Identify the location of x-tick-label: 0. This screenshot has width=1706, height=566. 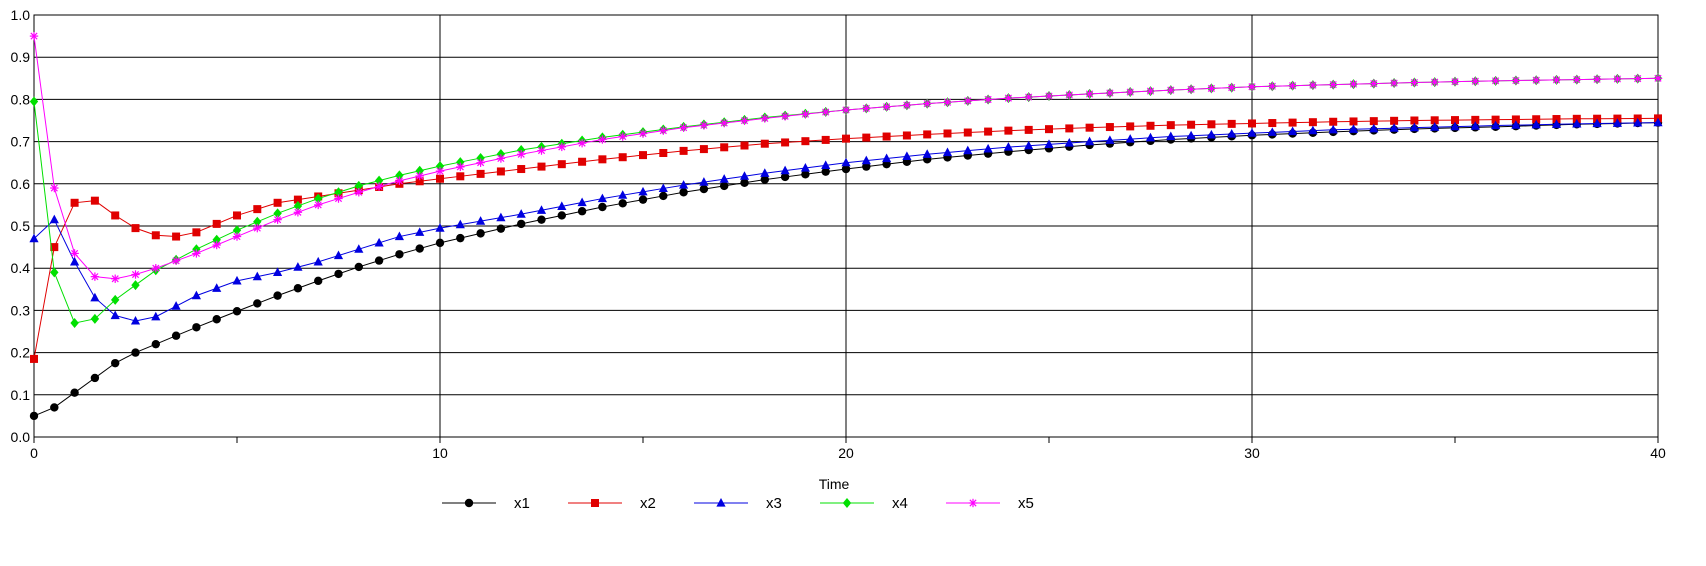
(34, 453).